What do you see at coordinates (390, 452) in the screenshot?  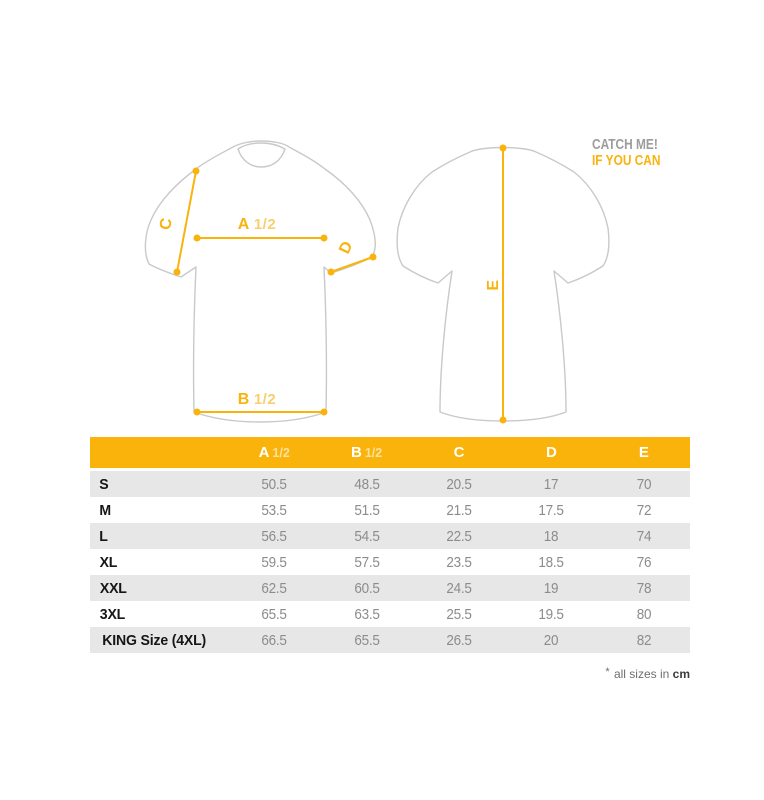 I see `table-header-row: A 1/2 B 1/2 C D E` at bounding box center [390, 452].